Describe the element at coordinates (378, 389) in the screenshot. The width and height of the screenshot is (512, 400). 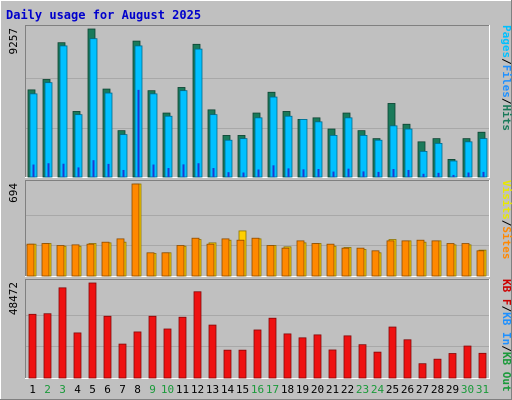
I see `x-tick-label: 24` at that location.